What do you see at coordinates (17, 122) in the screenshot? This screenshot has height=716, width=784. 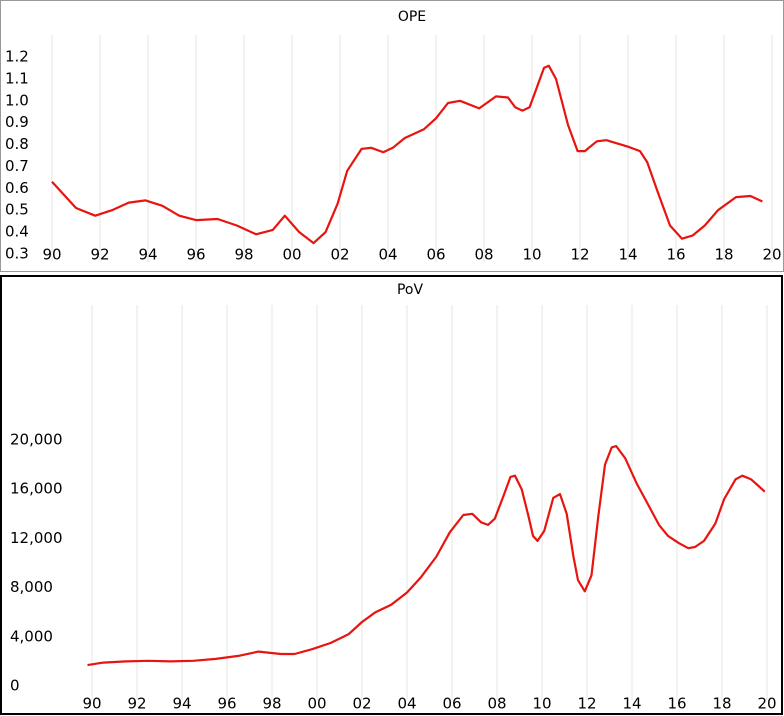 I see `y-tick-label: 0.9` at bounding box center [17, 122].